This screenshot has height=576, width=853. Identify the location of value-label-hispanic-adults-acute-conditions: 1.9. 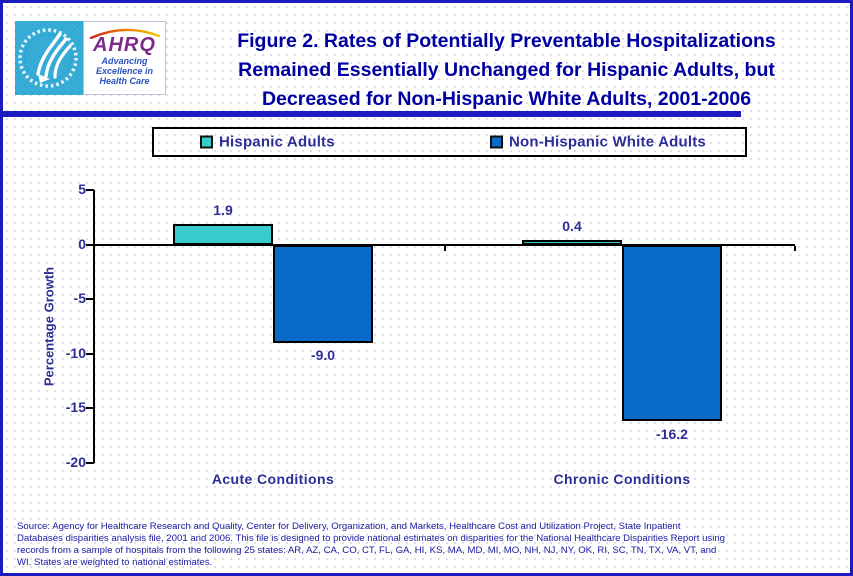
(223, 209).